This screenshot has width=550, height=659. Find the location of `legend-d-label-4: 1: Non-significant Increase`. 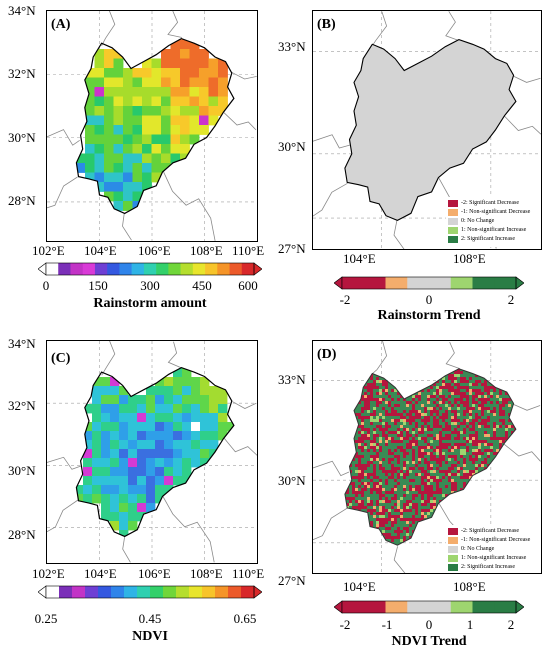

legend-d-label-4: 1: Non-significant Increase is located at coordinates (494, 558).